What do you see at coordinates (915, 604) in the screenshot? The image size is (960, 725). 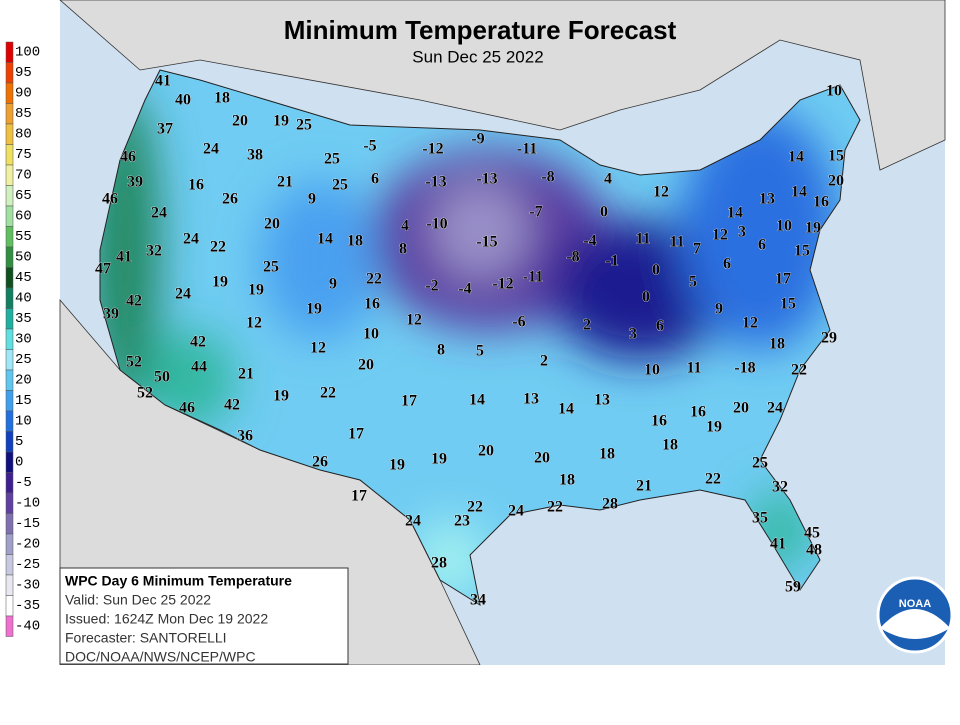 I see `logo-text: NOAA` at bounding box center [915, 604].